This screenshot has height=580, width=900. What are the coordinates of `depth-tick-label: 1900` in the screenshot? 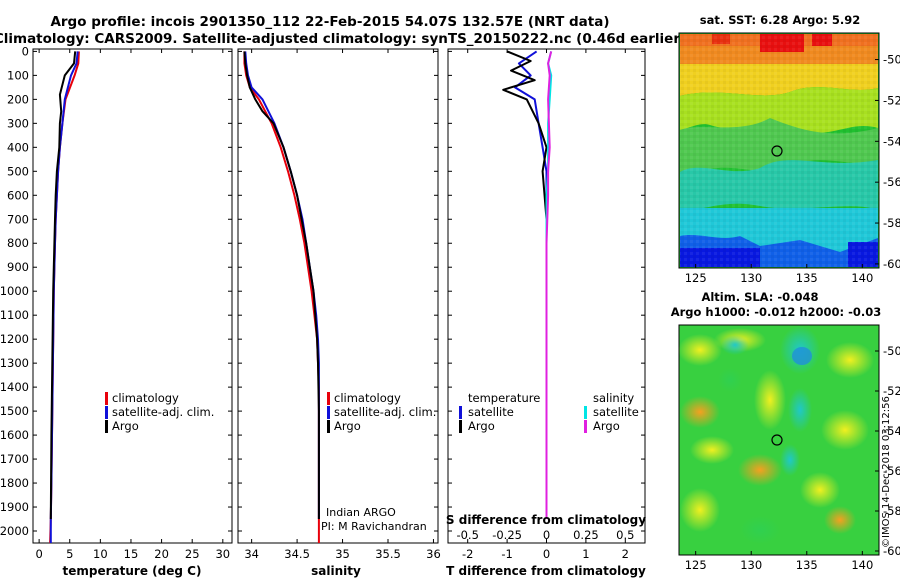 It's located at (14, 507).